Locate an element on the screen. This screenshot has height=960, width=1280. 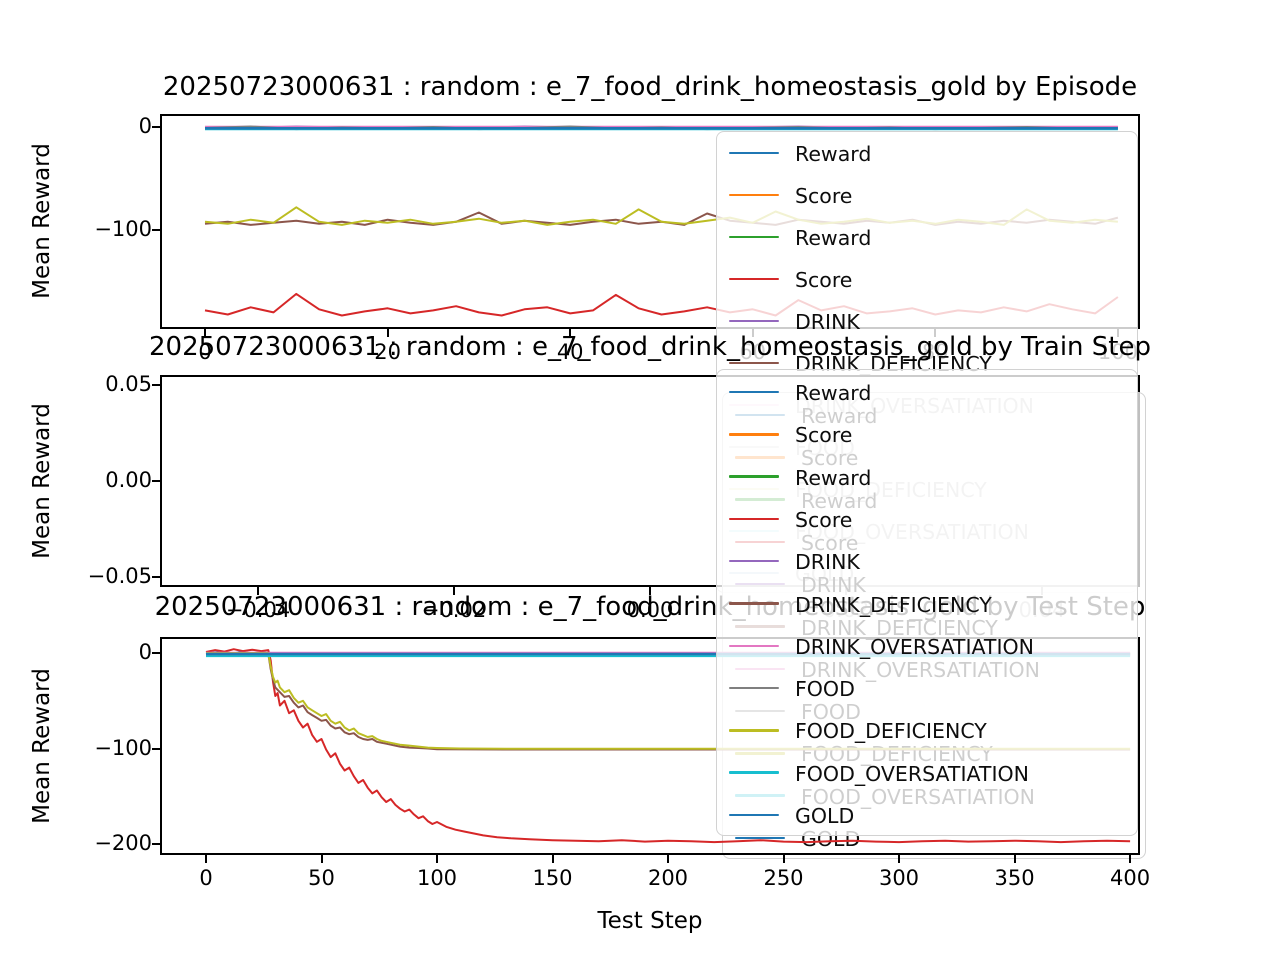
x-tick-label: 150 is located at coordinates (552, 878).